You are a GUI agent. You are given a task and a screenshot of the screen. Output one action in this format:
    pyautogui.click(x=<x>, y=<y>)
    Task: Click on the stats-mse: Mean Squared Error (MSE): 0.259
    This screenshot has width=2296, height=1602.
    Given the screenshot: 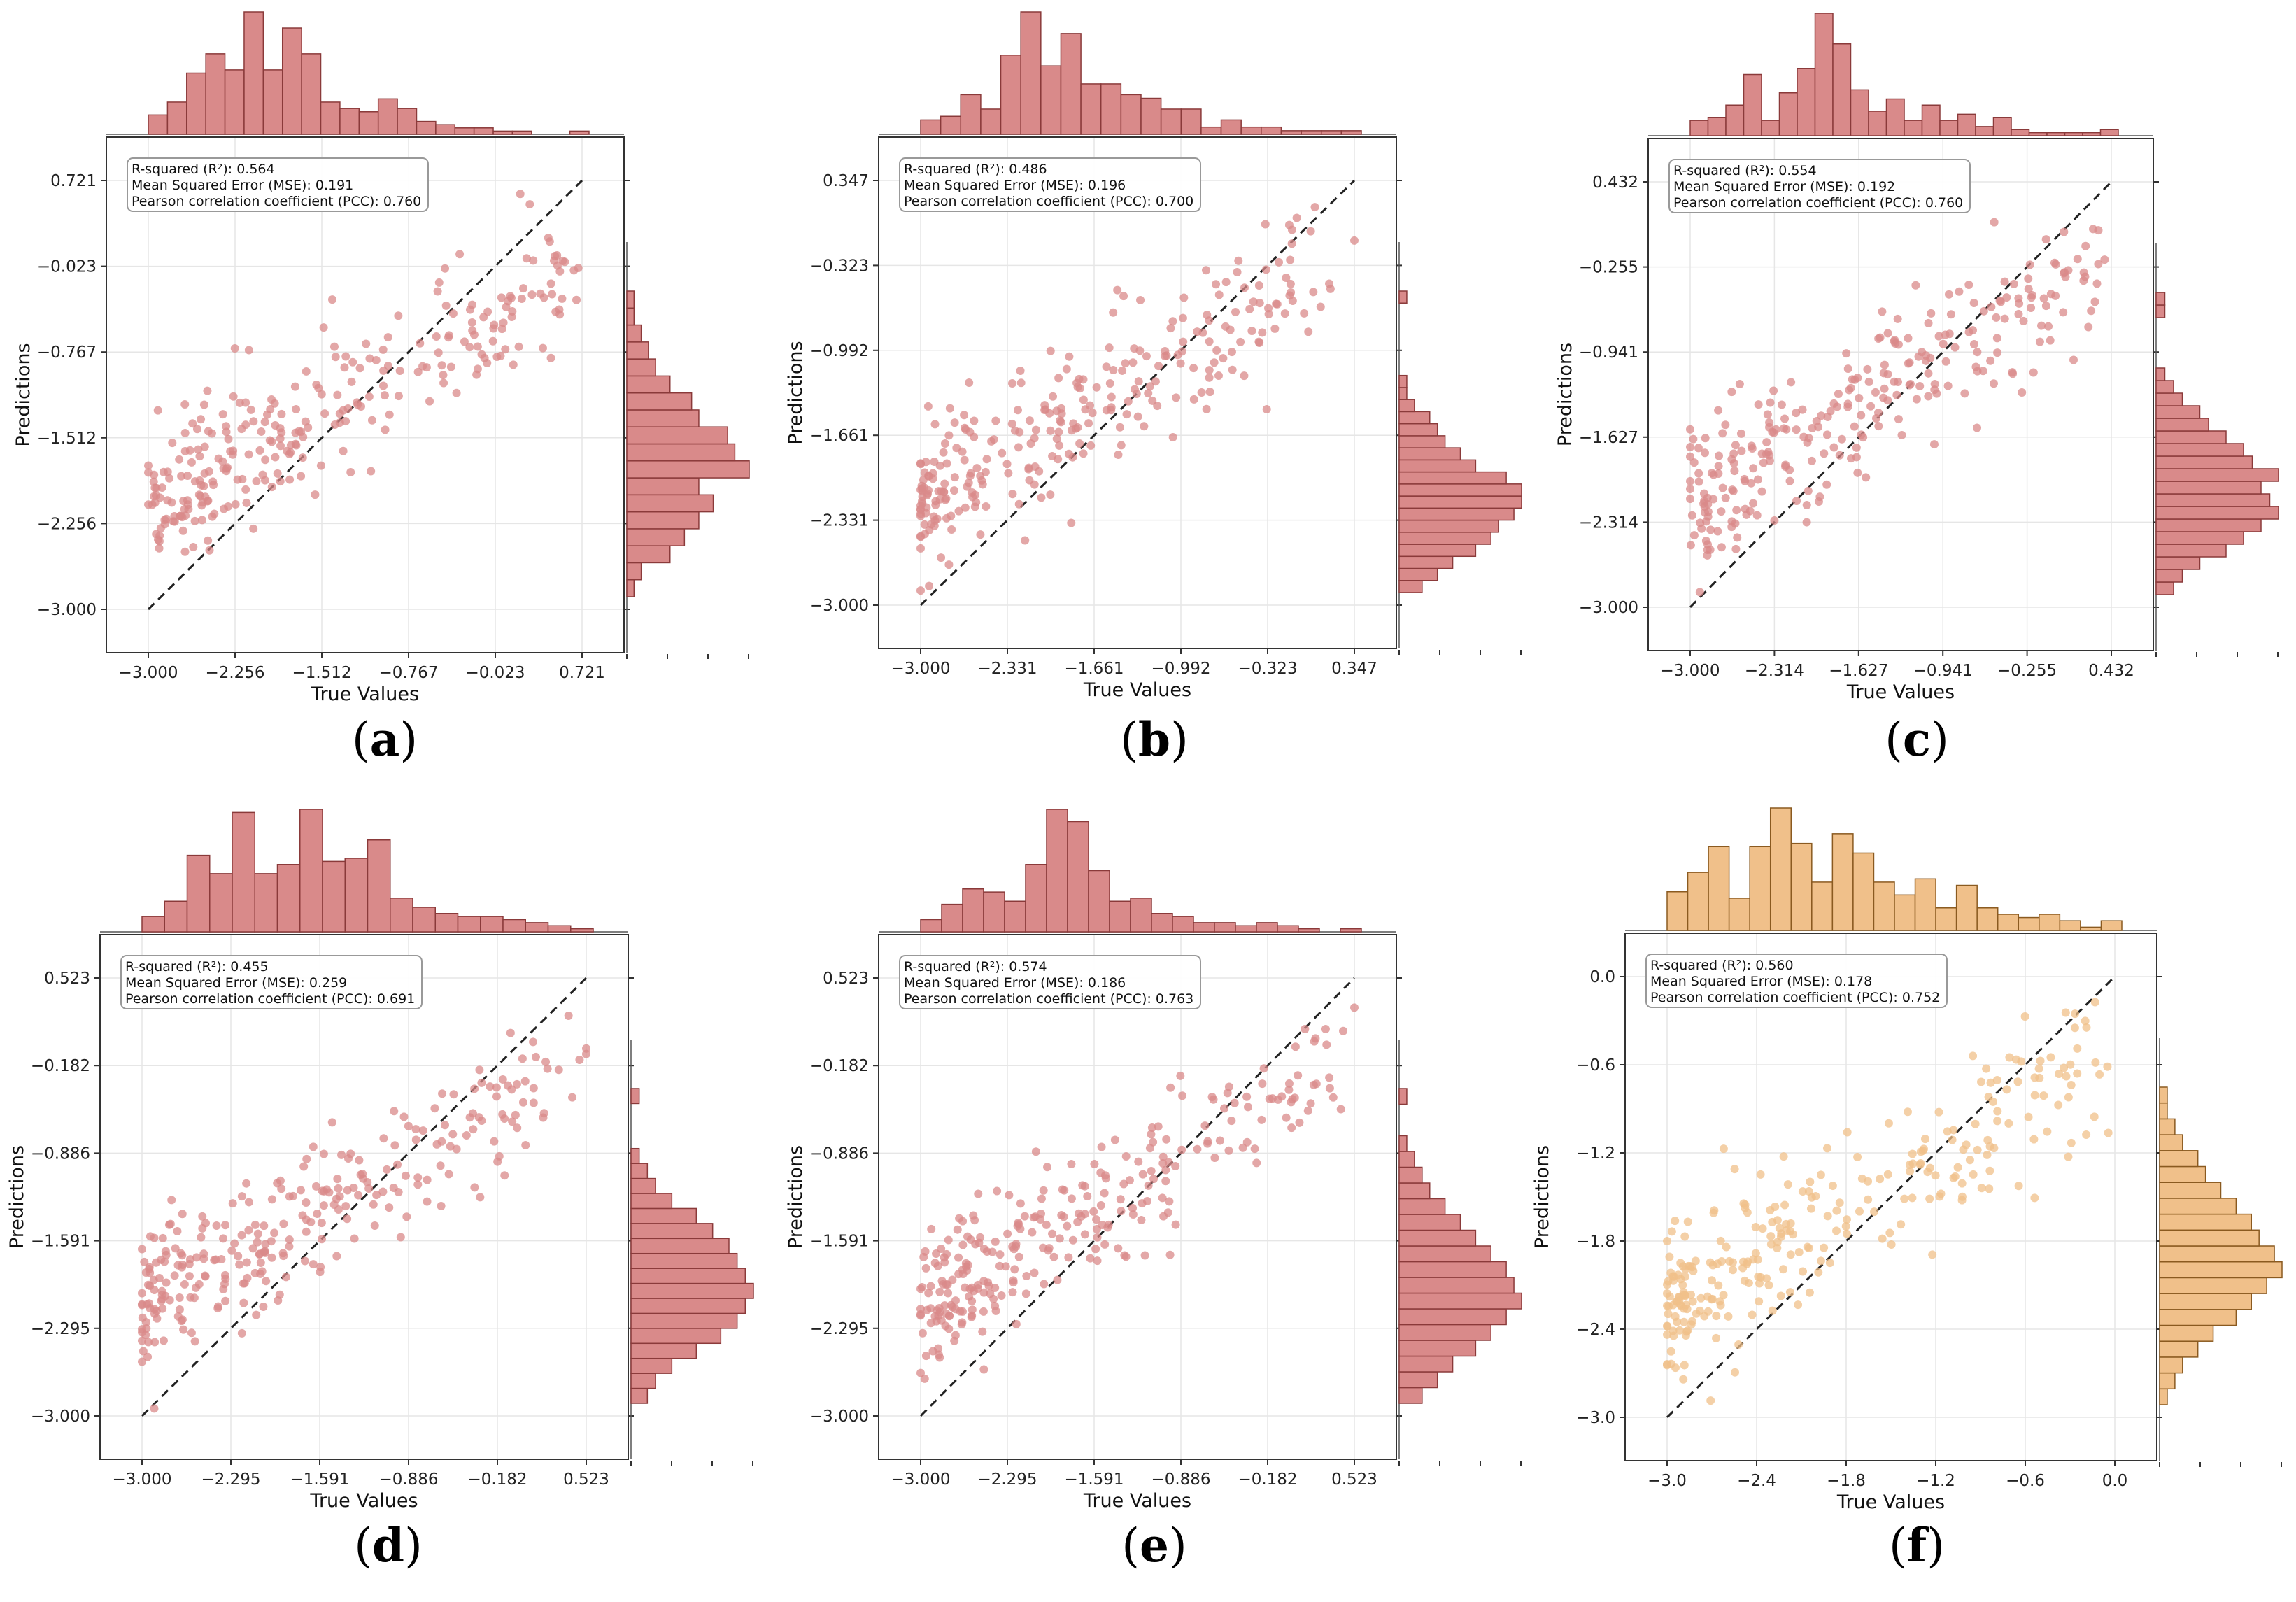 What is the action you would take?
    pyautogui.click(x=236, y=983)
    